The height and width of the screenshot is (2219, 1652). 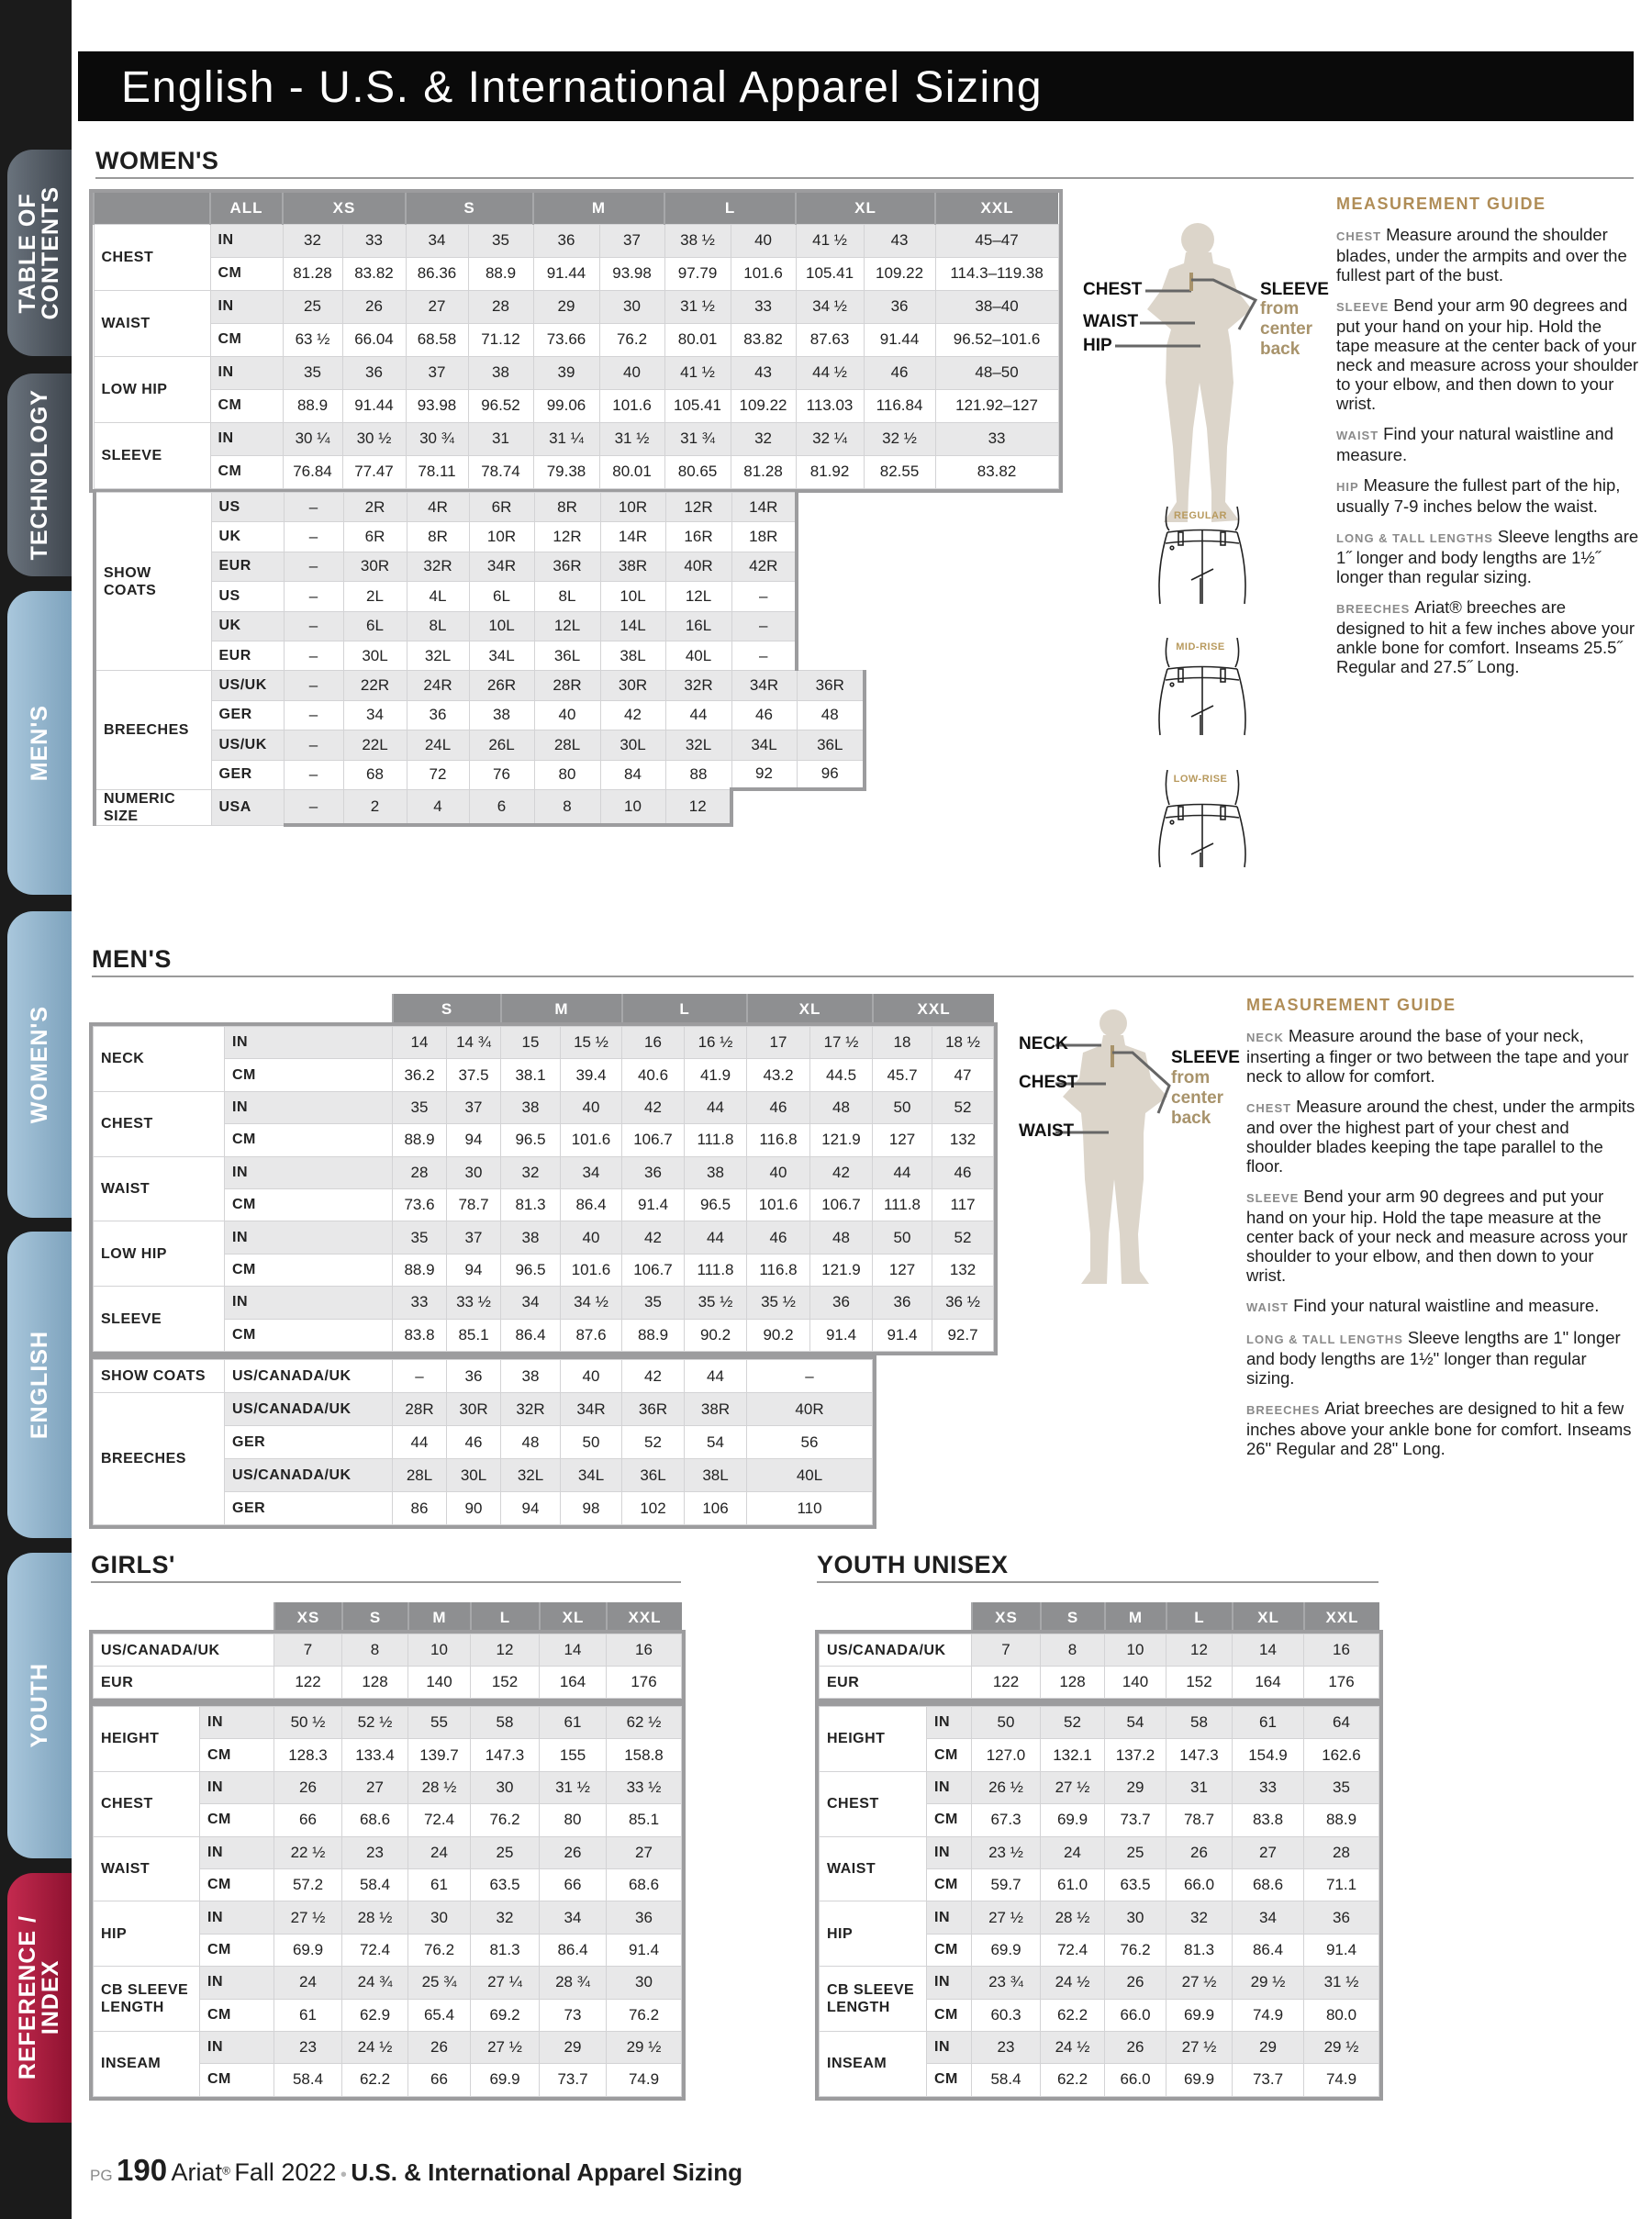 I want to click on size-value: 26L, so click(x=502, y=745).